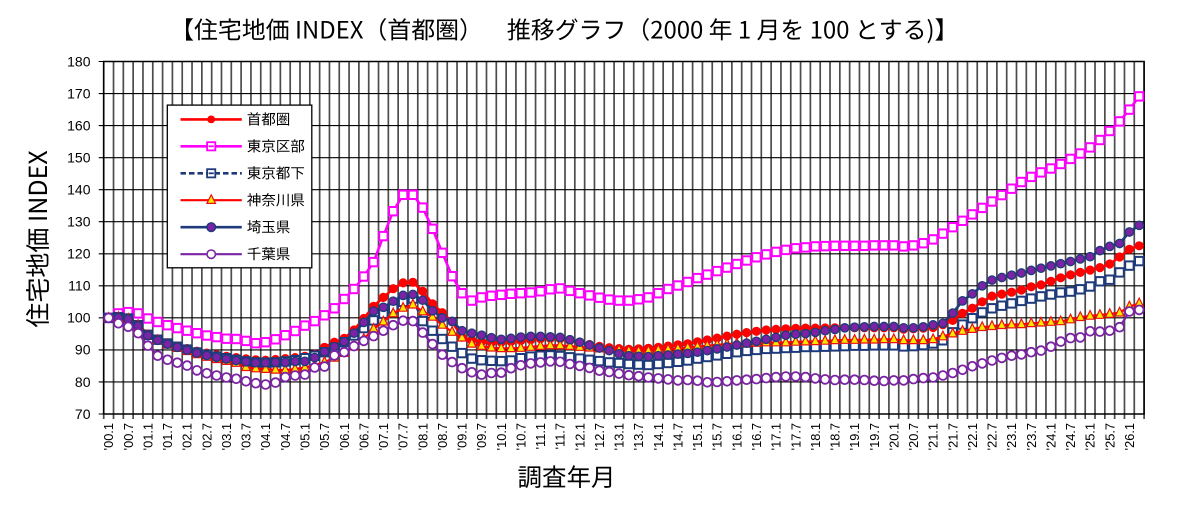 Image resolution: width=1182 pixels, height=511 pixels. Describe the element at coordinates (442, 436) in the screenshot. I see `svg-text: '08.7` at that location.